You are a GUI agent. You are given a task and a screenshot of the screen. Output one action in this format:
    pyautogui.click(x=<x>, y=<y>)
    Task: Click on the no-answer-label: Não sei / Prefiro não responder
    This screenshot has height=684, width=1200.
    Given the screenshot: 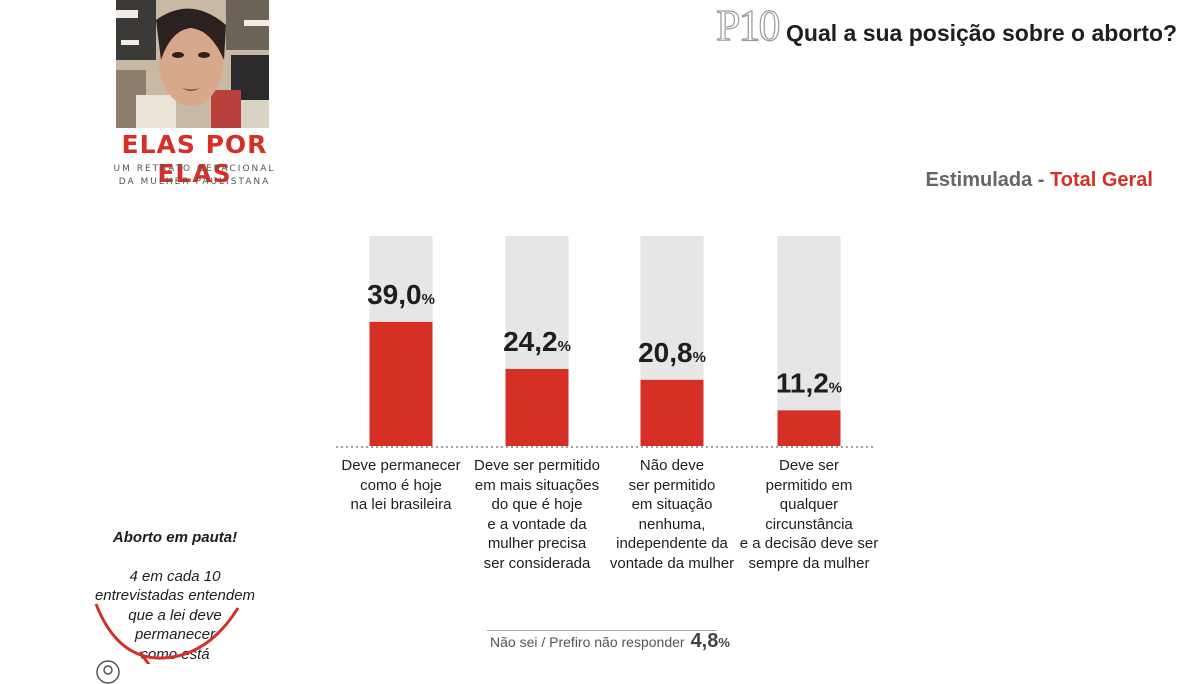 What is the action you would take?
    pyautogui.click(x=587, y=642)
    